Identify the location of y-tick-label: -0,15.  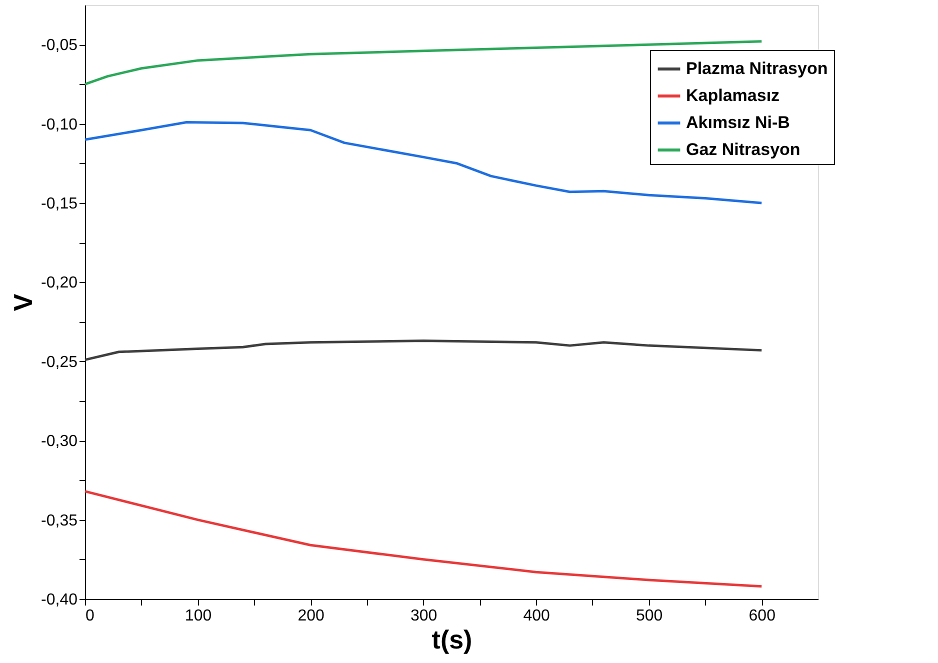
(59, 204).